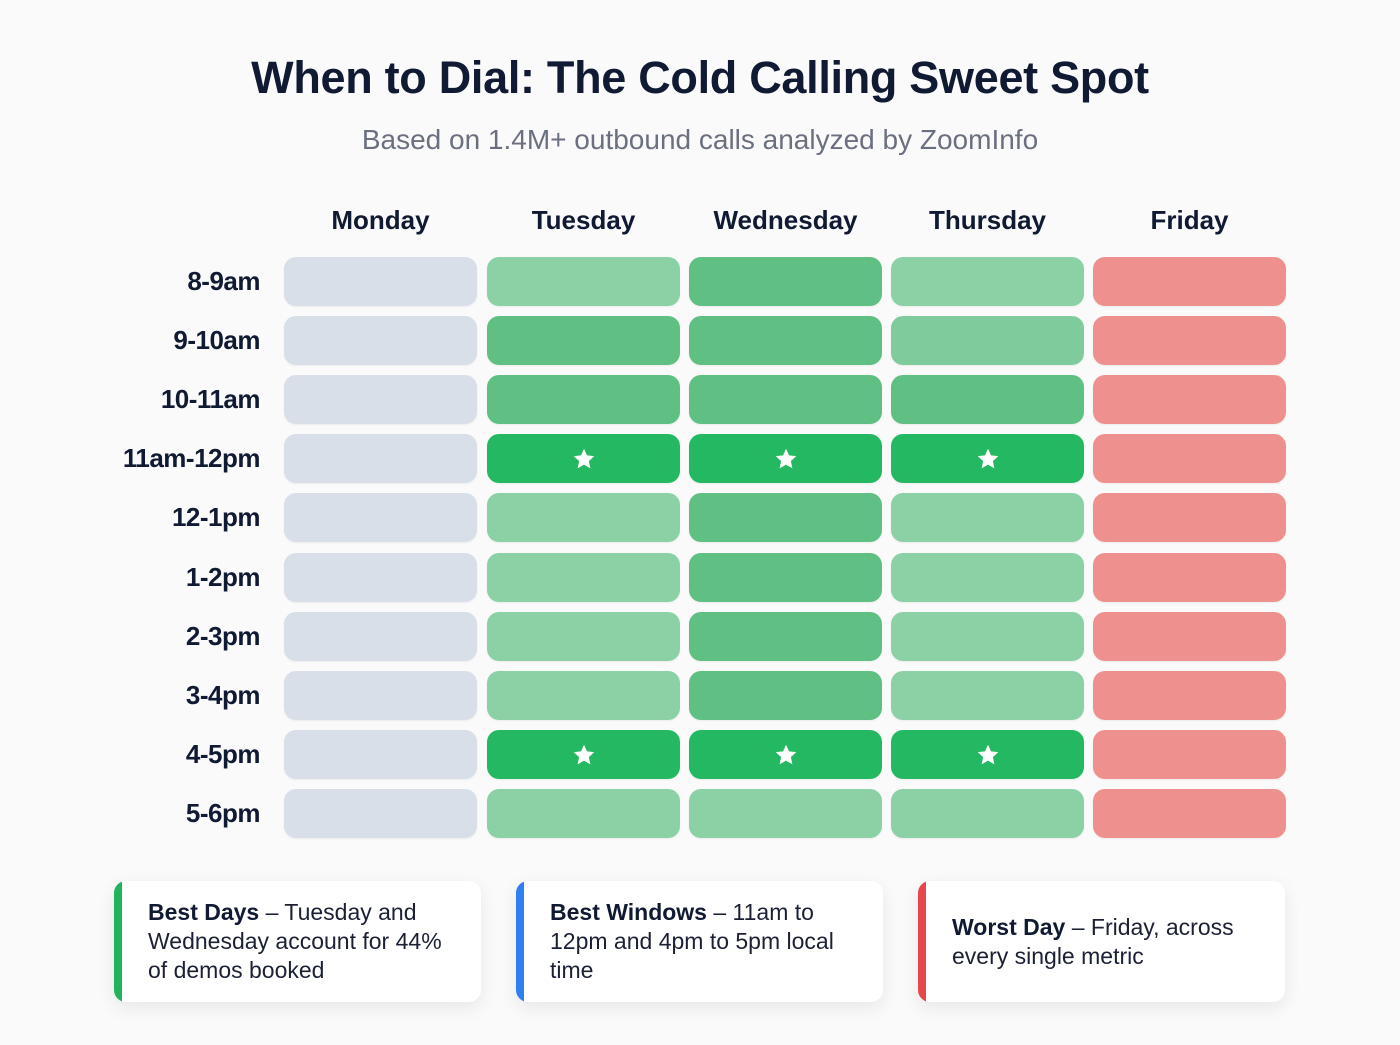 The height and width of the screenshot is (1045, 1400). What do you see at coordinates (628, 912) in the screenshot?
I see `callout-label: Best Windows` at bounding box center [628, 912].